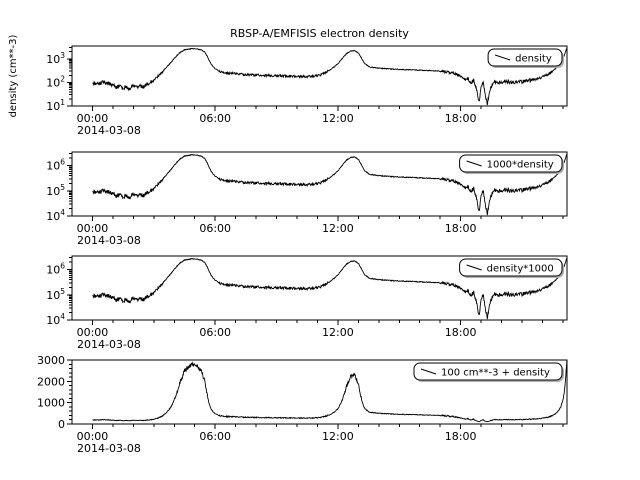 Image resolution: width=640 pixels, height=480 pixels. I want to click on panel-3-trace-layer, so click(329, 288).